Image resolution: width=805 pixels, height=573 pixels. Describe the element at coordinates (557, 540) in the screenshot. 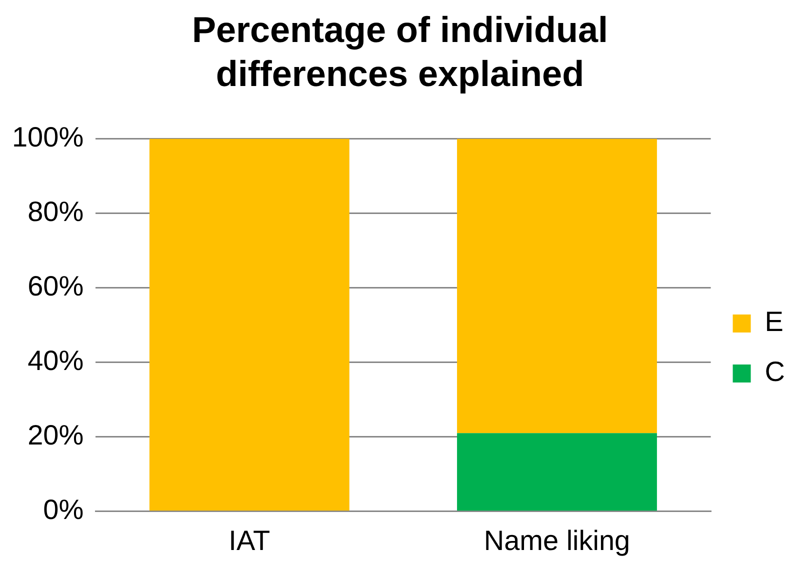

I see `x-tick-label: Name liking` at that location.